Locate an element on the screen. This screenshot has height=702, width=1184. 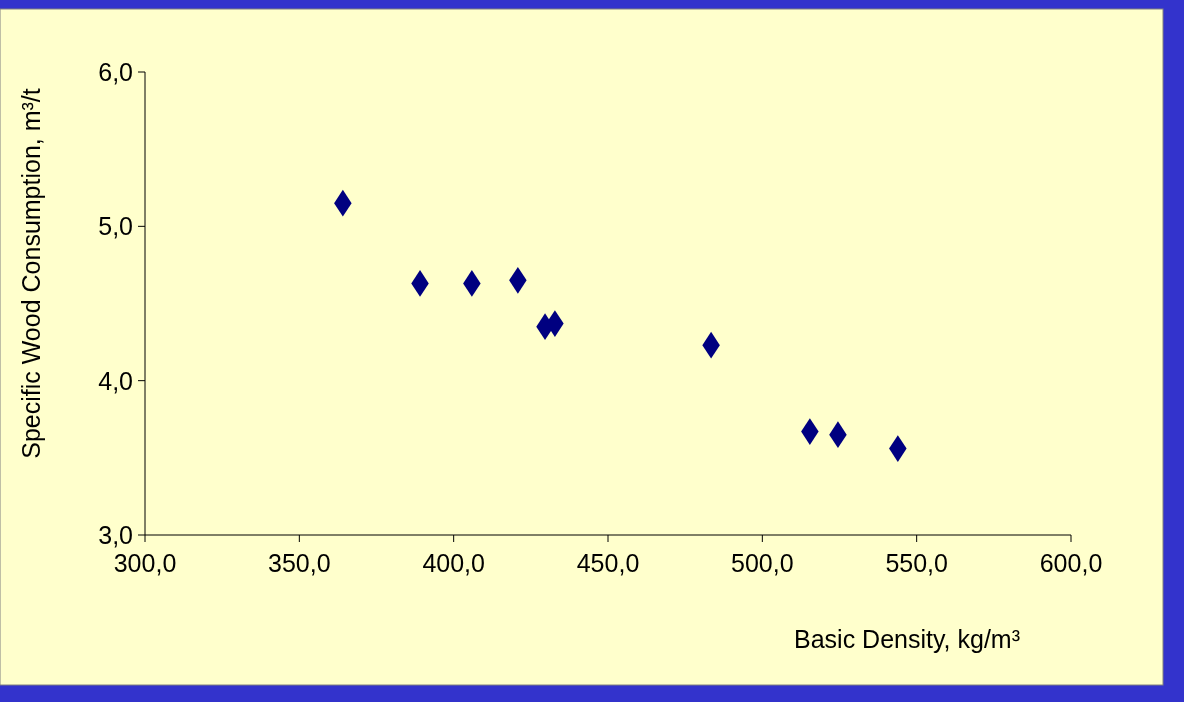
y-tick-label: 4,0 is located at coordinates (115, 380).